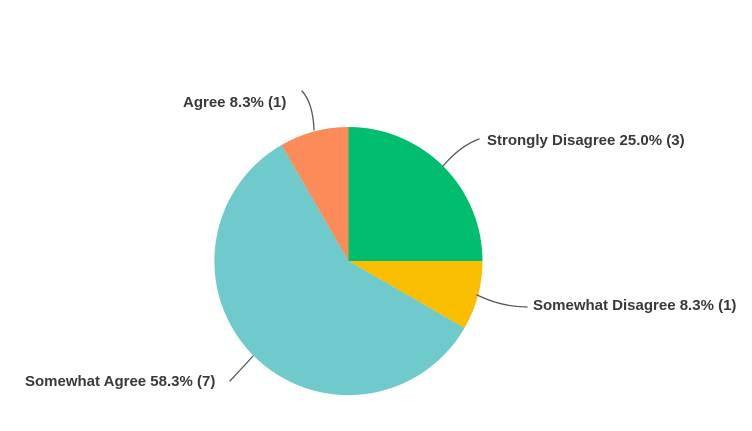 The height and width of the screenshot is (431, 752). What do you see at coordinates (120, 381) in the screenshot?
I see `slice-label-somewhat-agree: Somewhat Agree 58.3% (7)` at bounding box center [120, 381].